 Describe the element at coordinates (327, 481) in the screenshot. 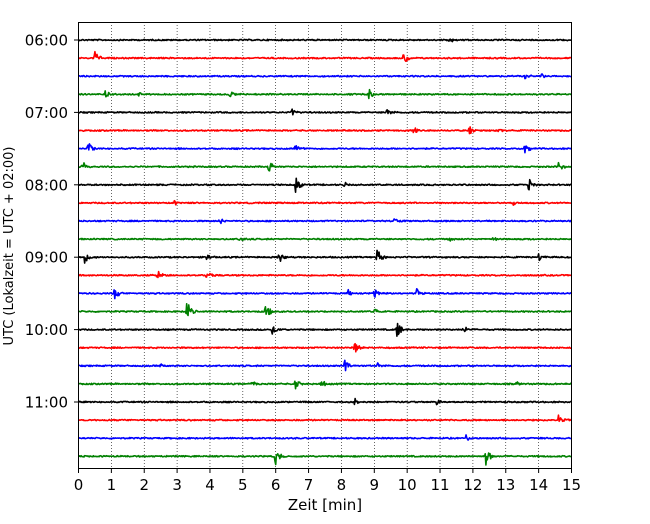

I see `x-axis: 0 1 2 3 4 5 6 7 8 9 10 11 12 13 14 15` at that location.